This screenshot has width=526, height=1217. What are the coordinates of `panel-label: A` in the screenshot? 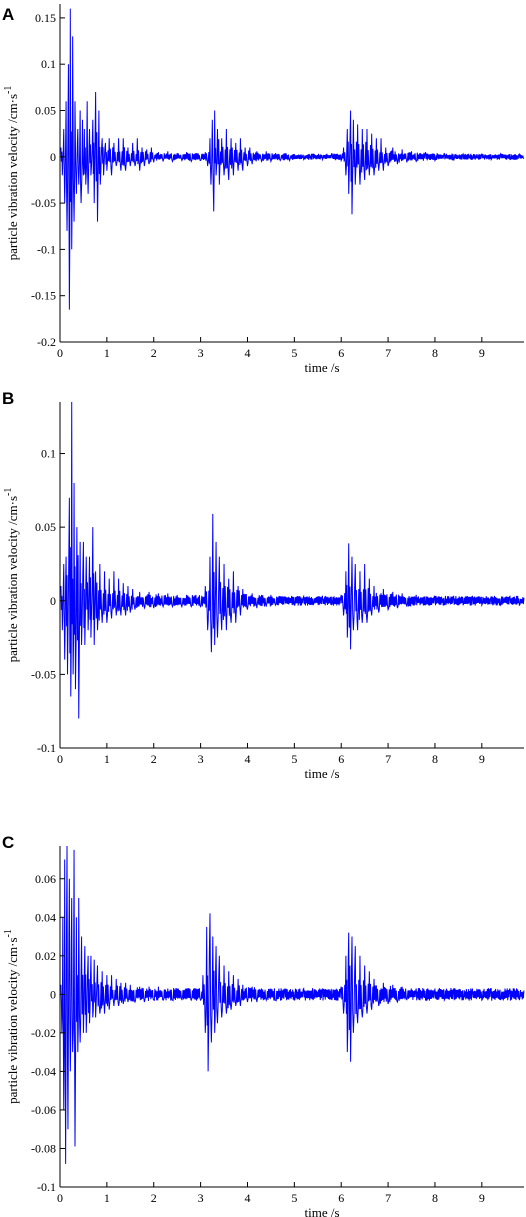 It's located at (8, 14).